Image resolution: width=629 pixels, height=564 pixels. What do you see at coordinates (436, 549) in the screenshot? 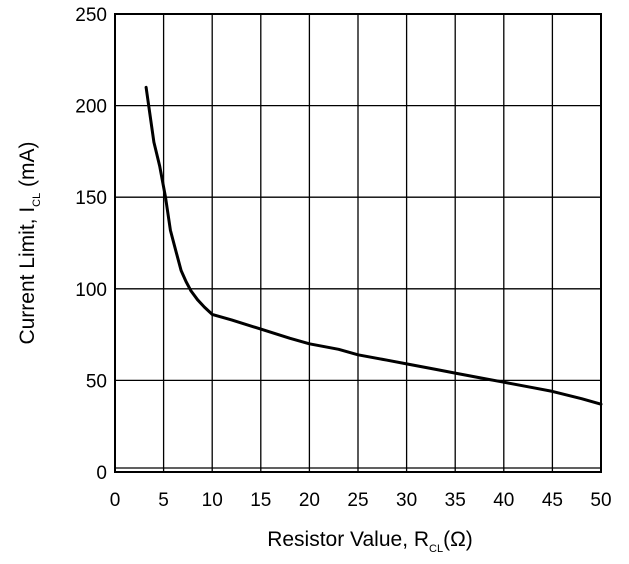
I see `x-axis-title-subscript: CL` at bounding box center [436, 549].